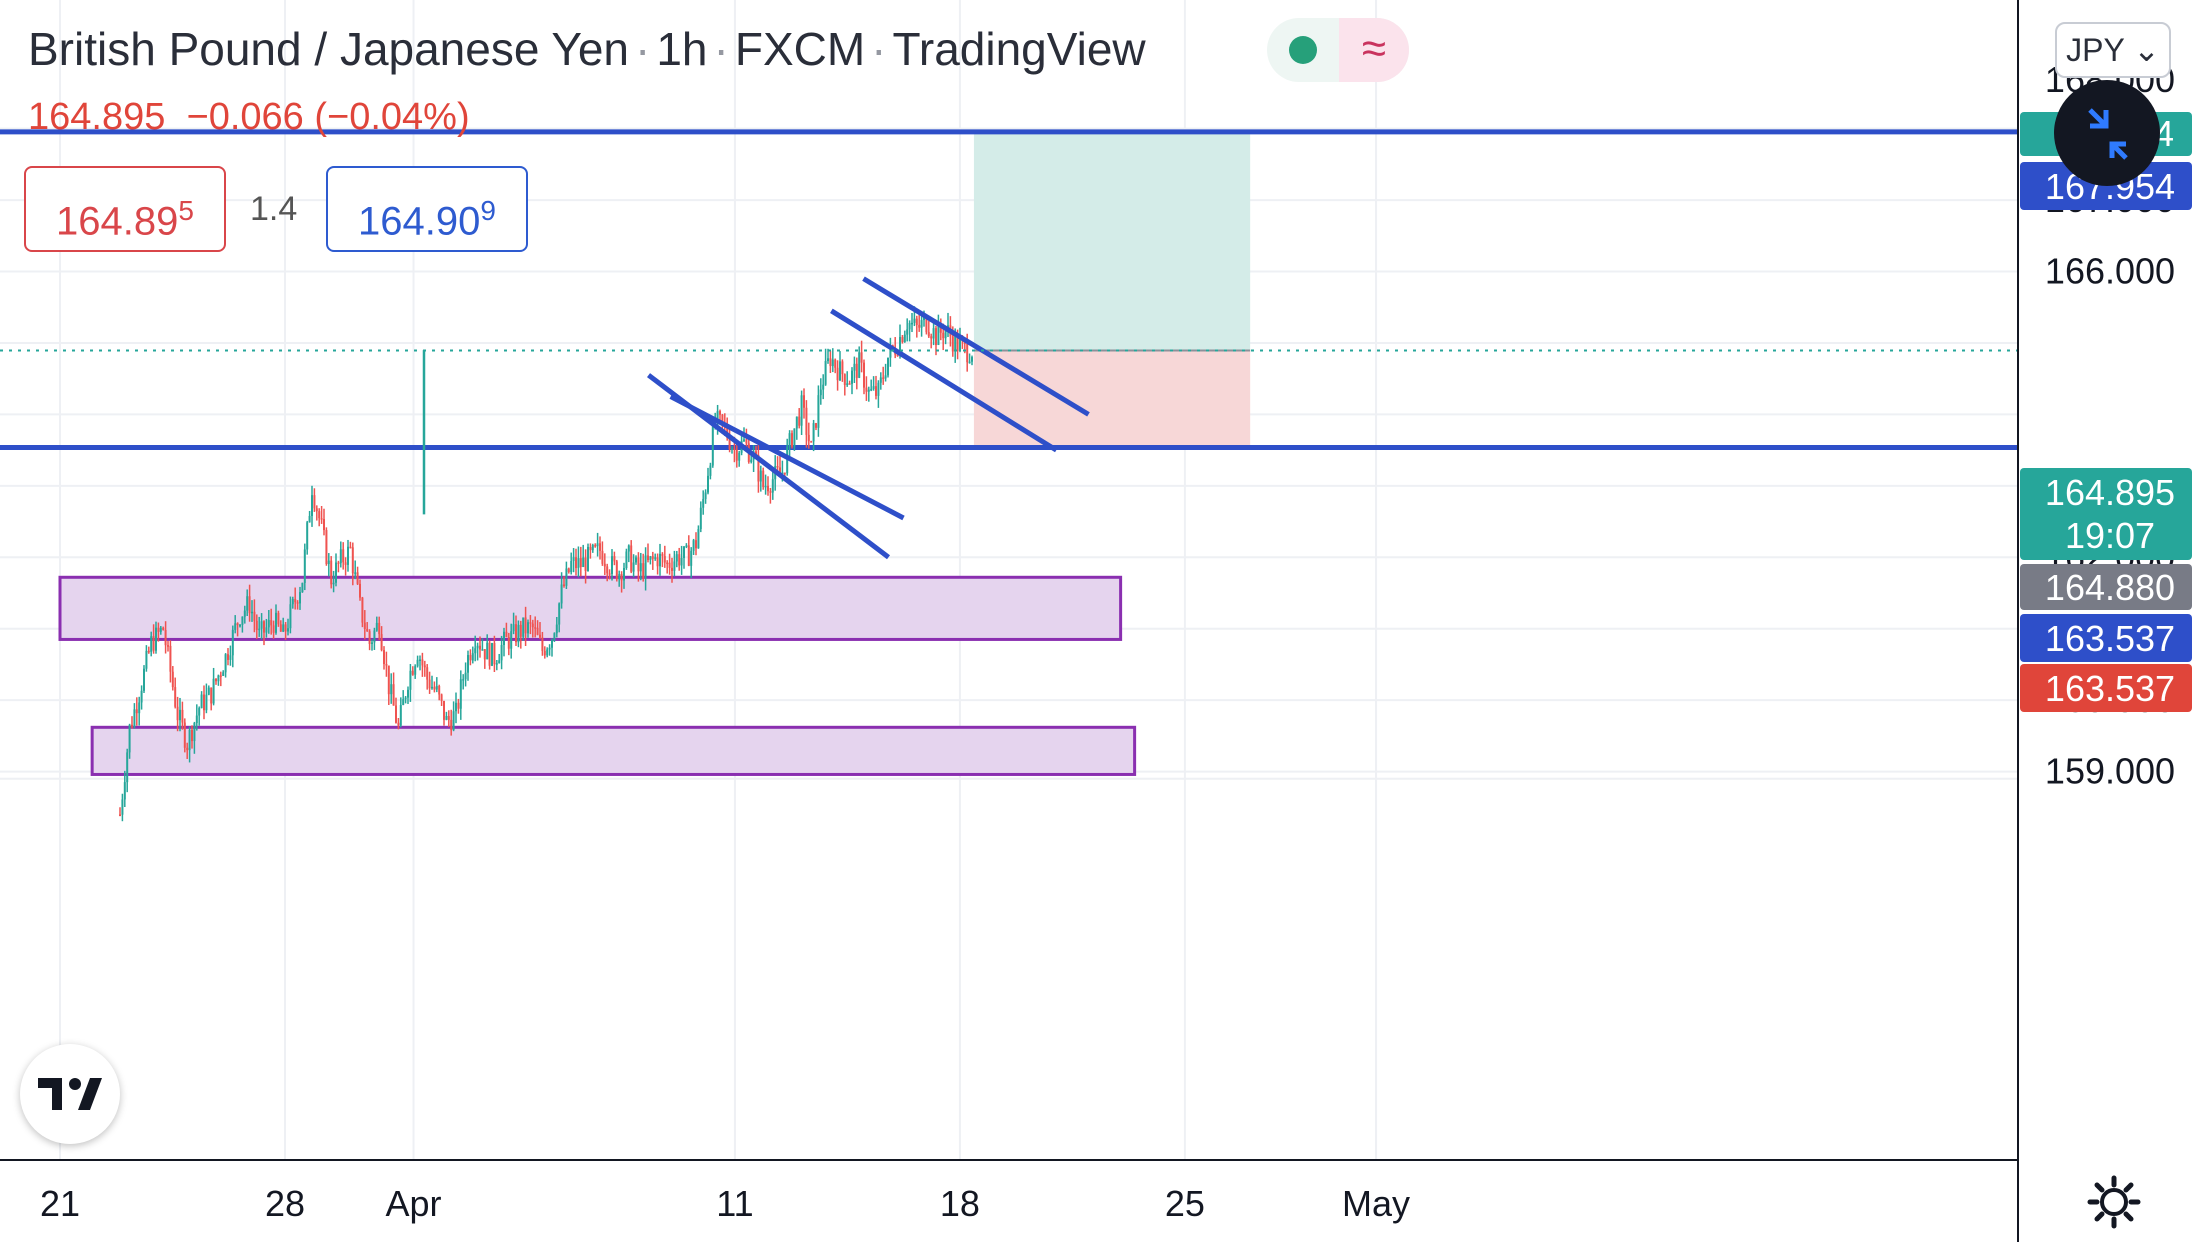 This screenshot has width=2208, height=1242. I want to click on spread: 1.4, so click(274, 209).